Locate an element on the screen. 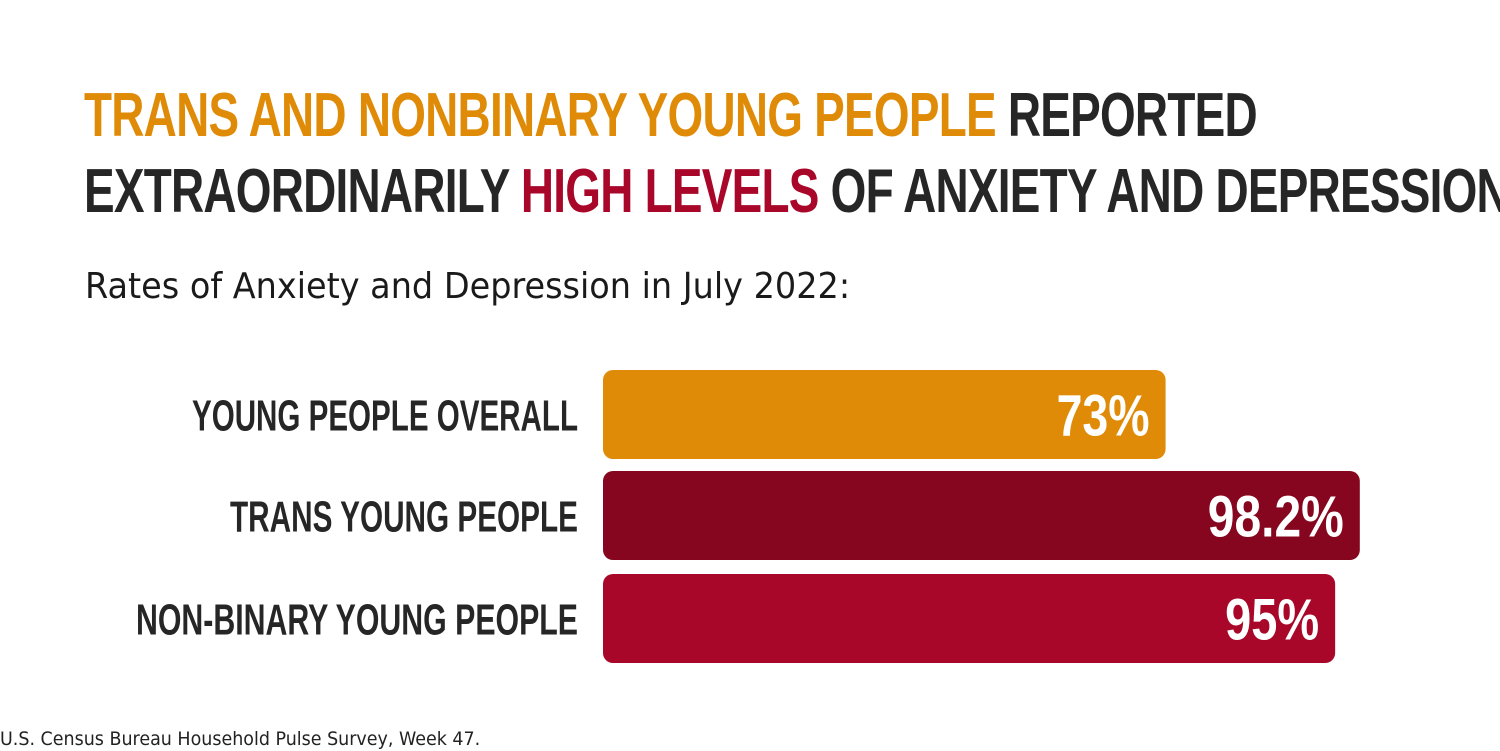 This screenshot has width=1500, height=751. value-label: 73% is located at coordinates (1103, 416).